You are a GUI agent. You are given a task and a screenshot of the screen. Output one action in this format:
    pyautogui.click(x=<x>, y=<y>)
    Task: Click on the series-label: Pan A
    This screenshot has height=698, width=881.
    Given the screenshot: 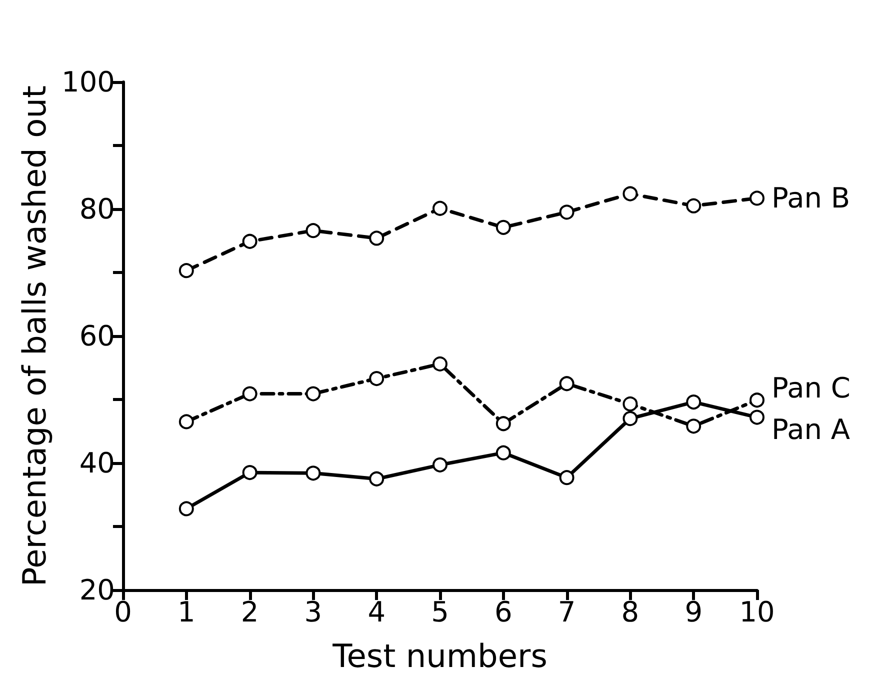 What is the action you would take?
    pyautogui.click(x=811, y=429)
    